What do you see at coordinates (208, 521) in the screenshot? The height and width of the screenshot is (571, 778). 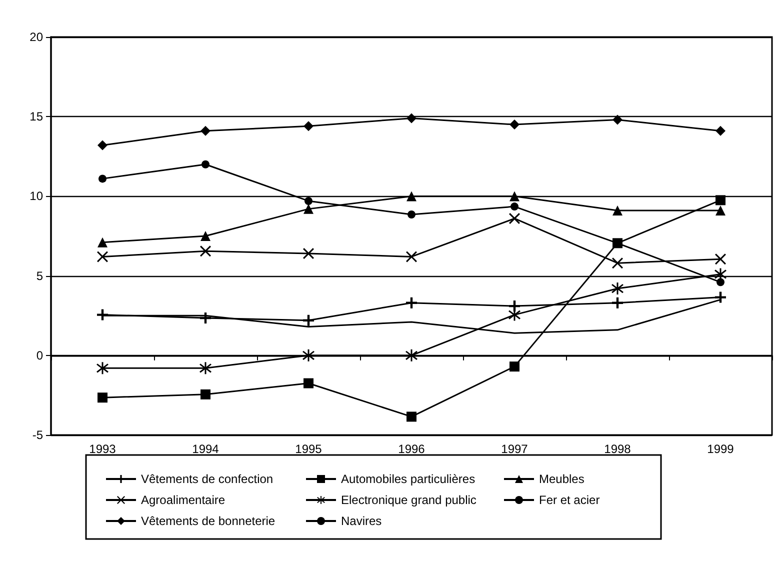 I see `legend-label: Vêtements de bonneterie` at bounding box center [208, 521].